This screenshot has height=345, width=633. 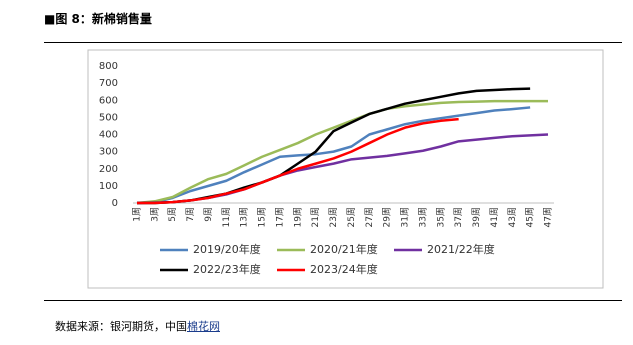 What do you see at coordinates (137, 214) in the screenshot?
I see `x-tick-label: 1周` at bounding box center [137, 214].